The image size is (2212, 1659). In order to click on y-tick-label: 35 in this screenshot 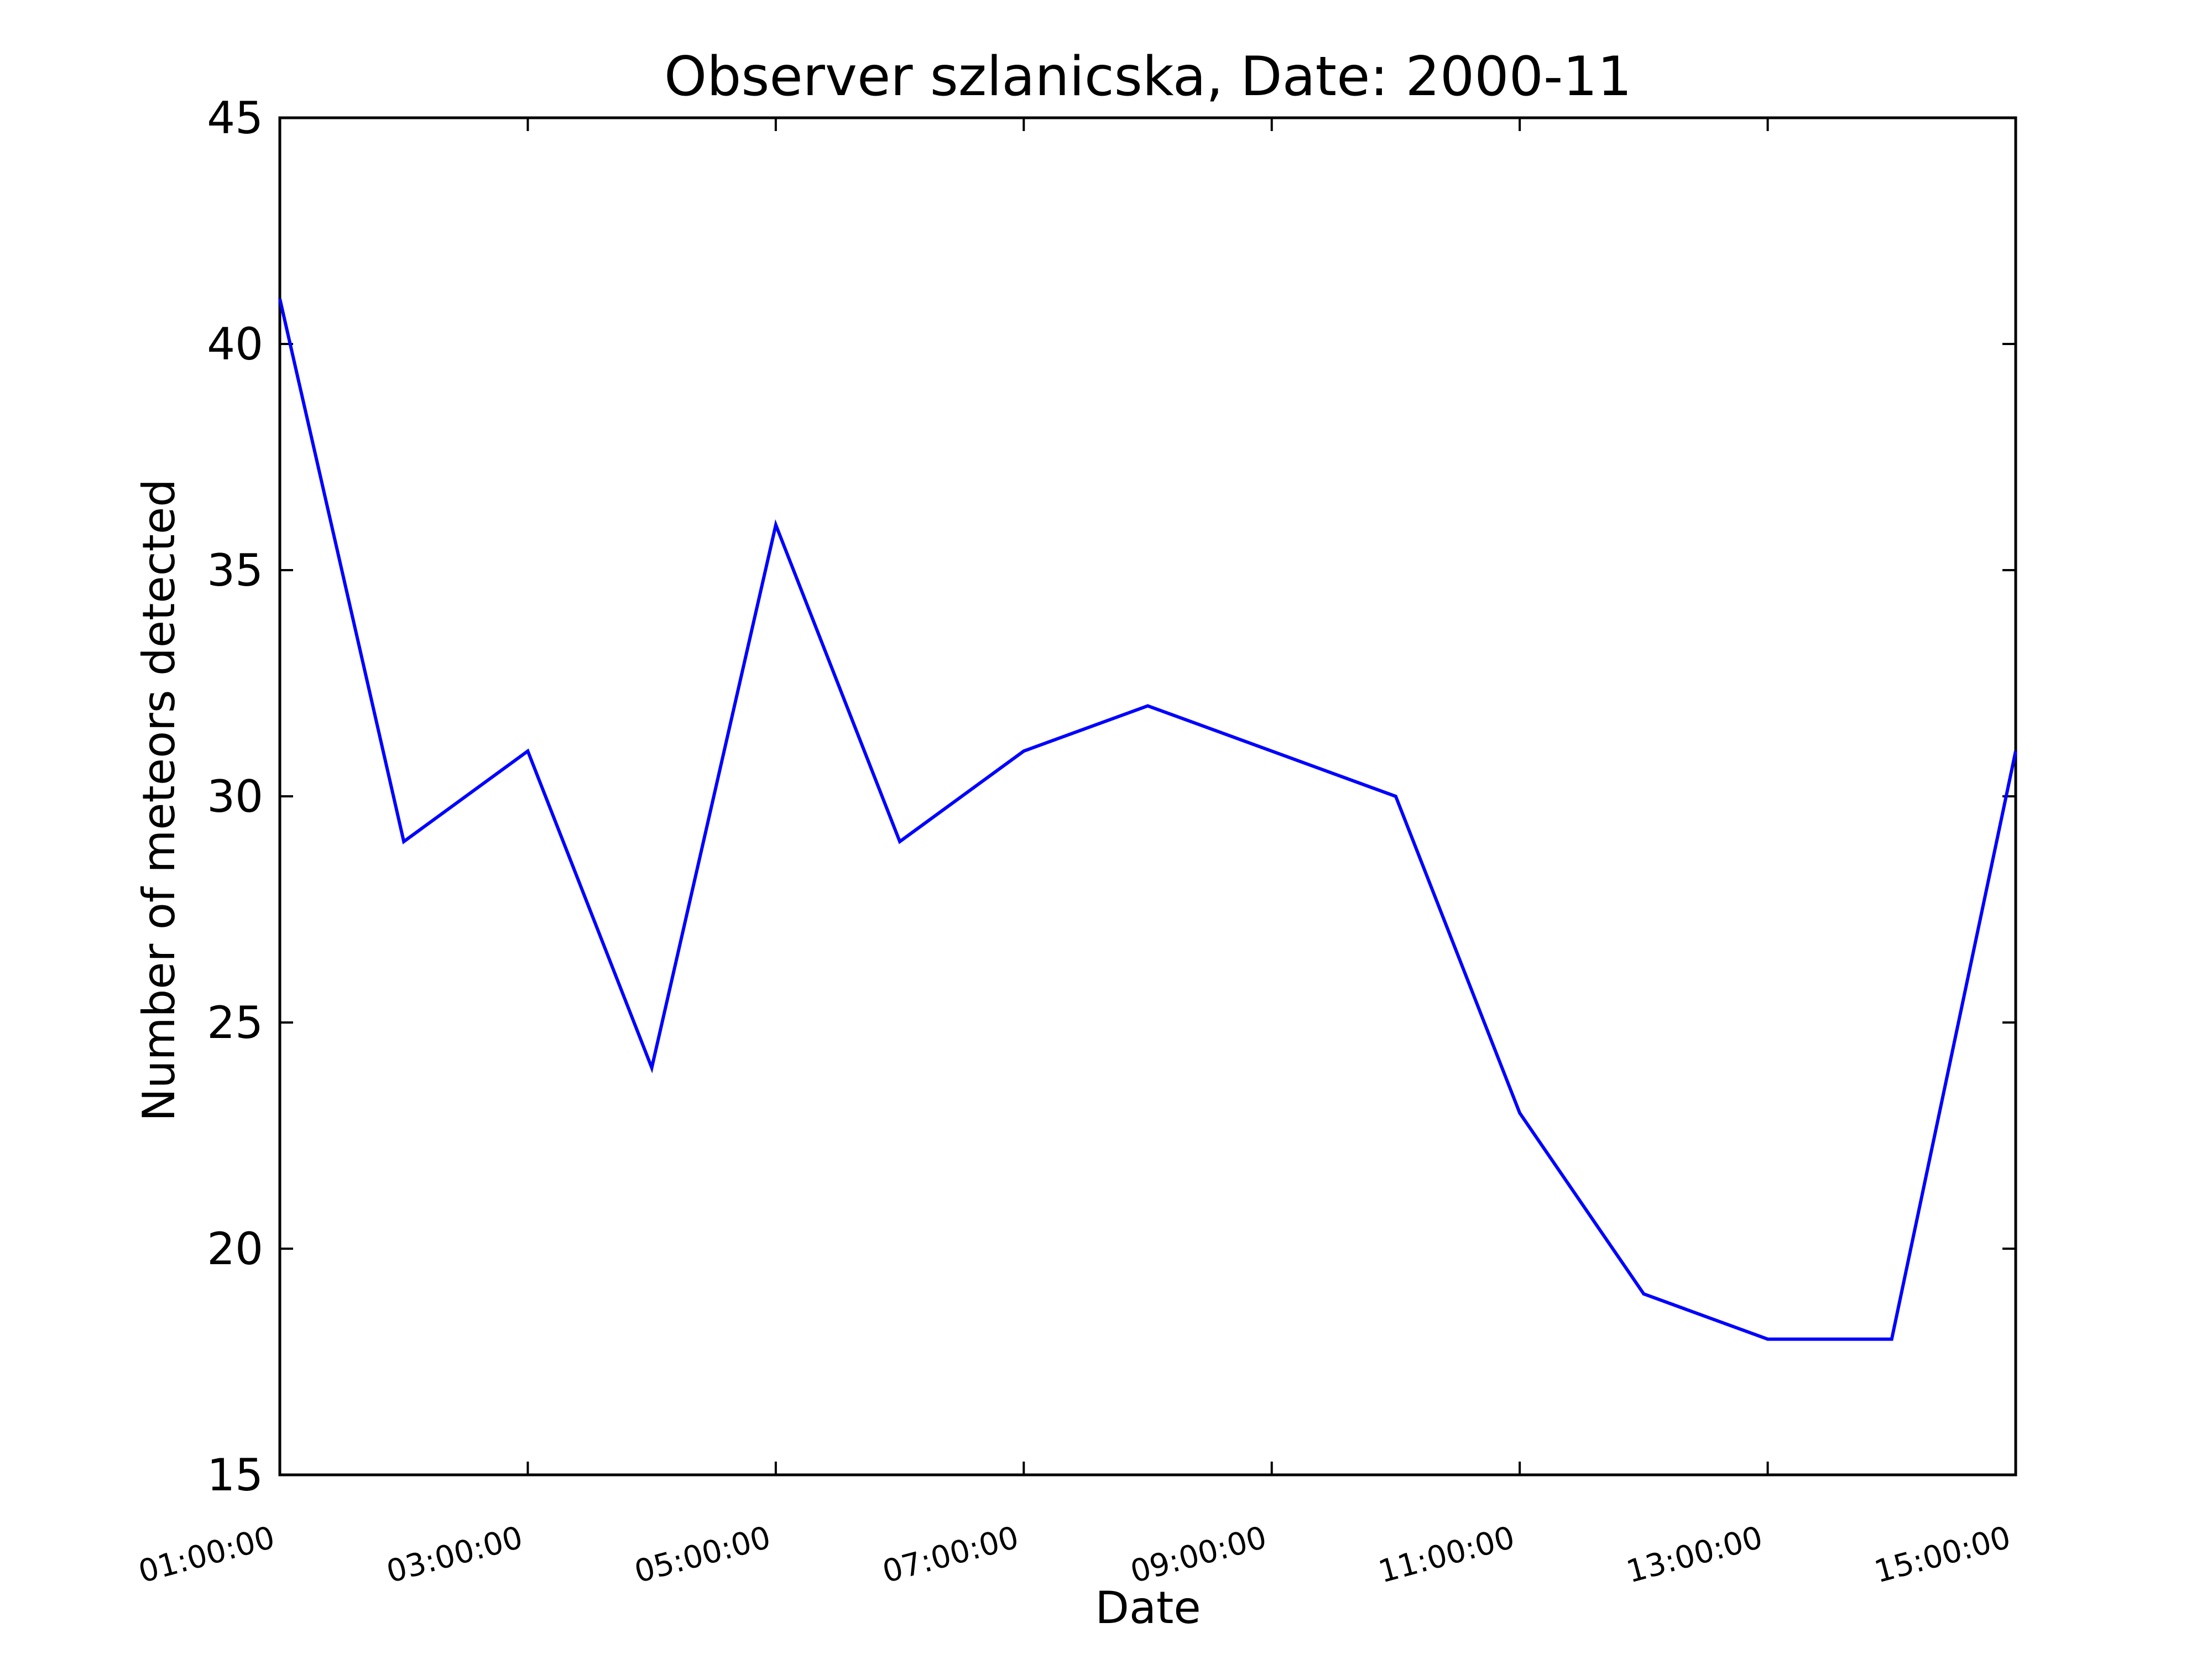, I will do `click(235, 570)`.